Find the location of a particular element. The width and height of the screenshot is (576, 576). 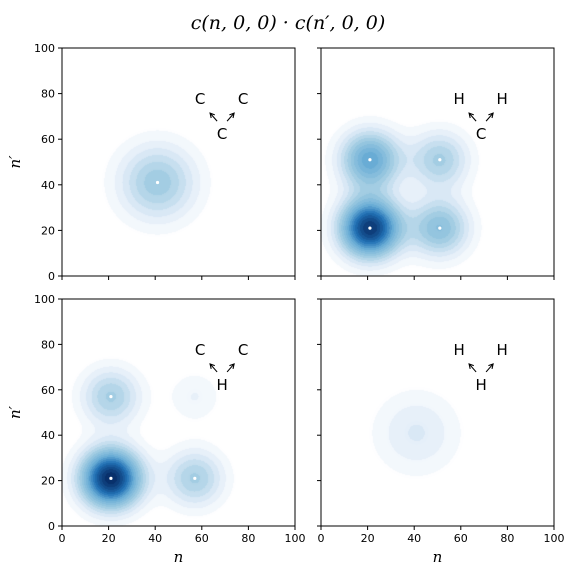

y-tick-label-bottom-left-4: 80 is located at coordinates (48, 344).